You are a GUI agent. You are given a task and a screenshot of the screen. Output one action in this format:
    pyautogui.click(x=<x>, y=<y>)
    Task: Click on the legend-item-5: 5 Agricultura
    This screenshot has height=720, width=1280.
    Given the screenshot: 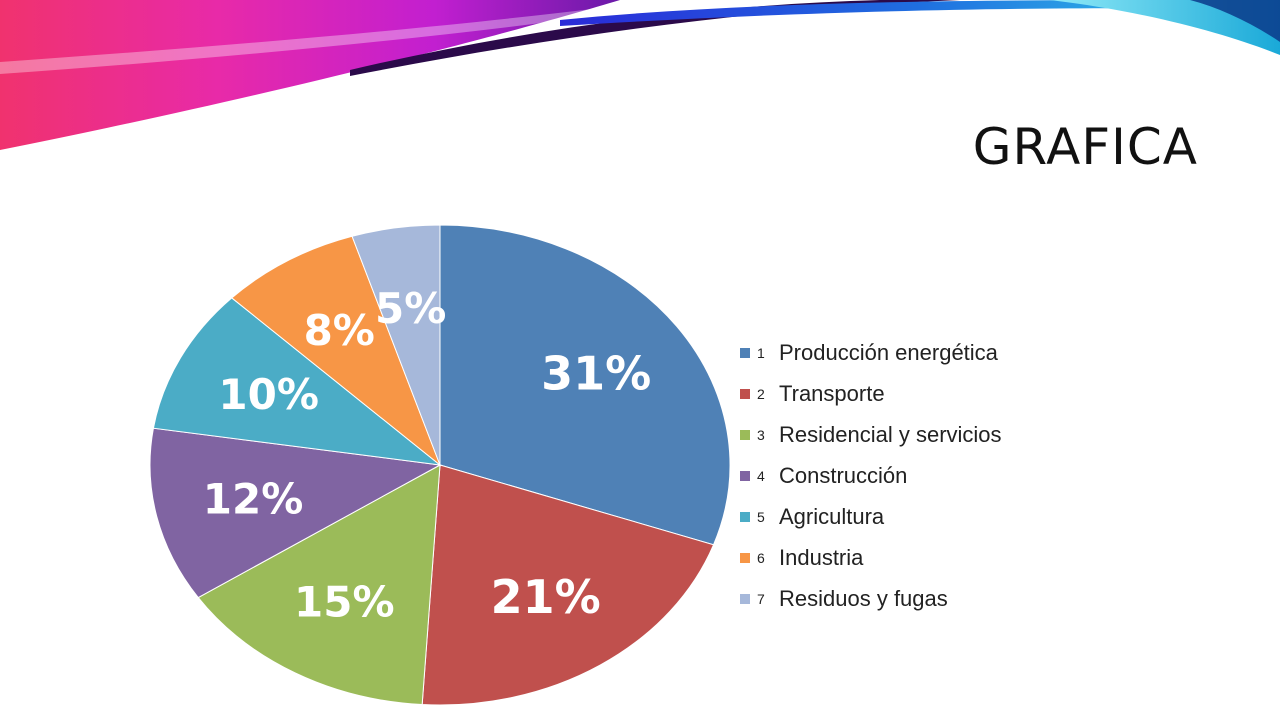 What is the action you would take?
    pyautogui.click(x=871, y=516)
    